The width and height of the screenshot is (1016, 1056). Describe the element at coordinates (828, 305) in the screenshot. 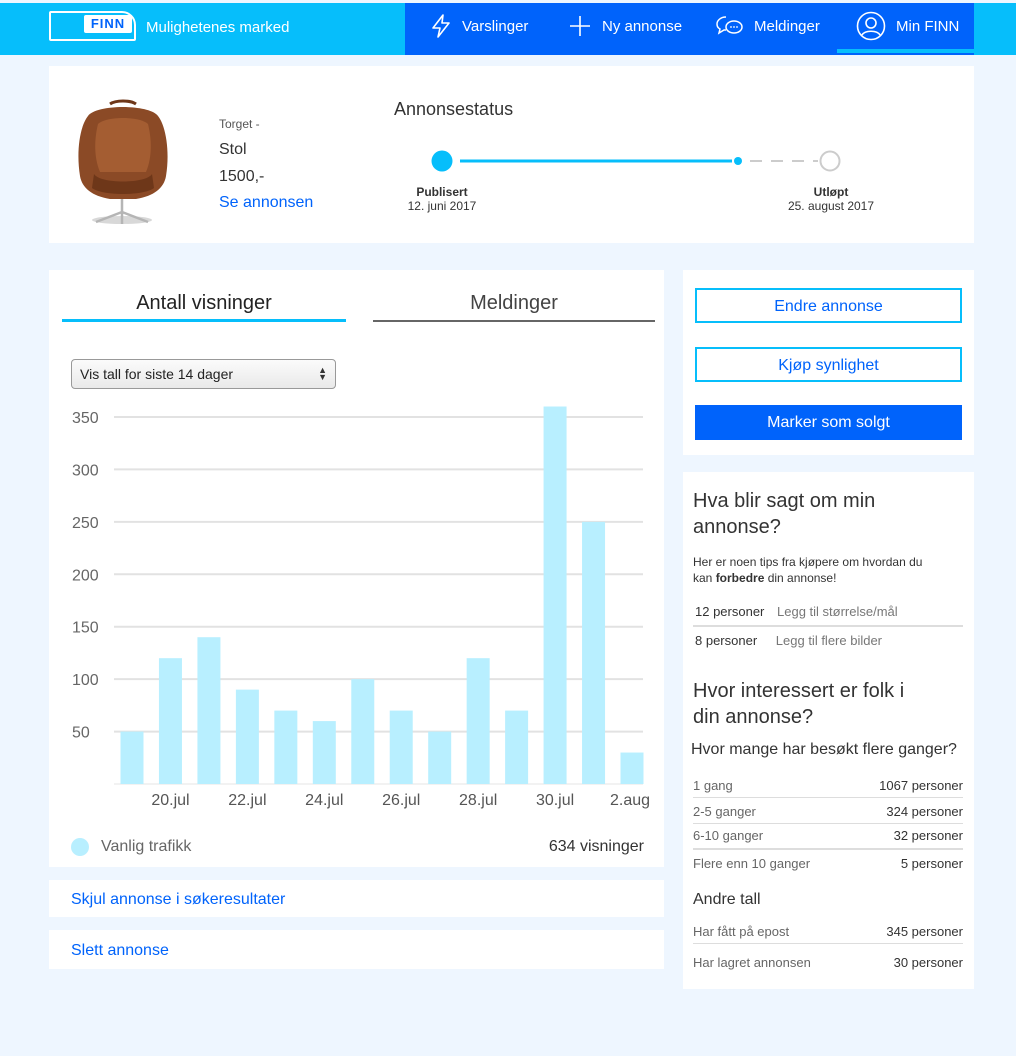

I see `edit-ad-button: Endre annonse` at that location.